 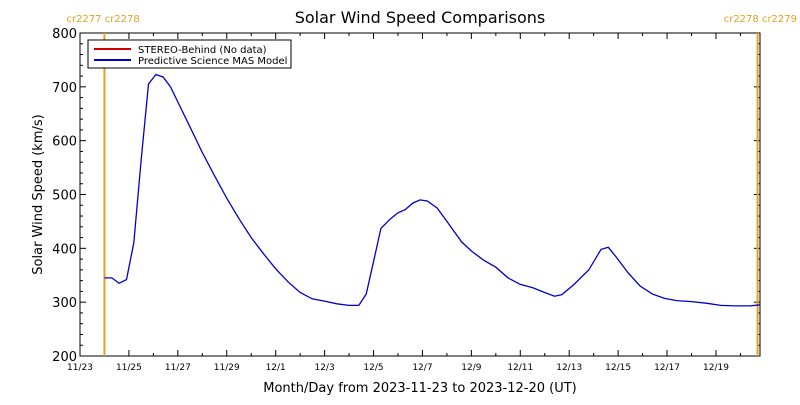 I want to click on x-tick-label: 12/9, so click(x=471, y=368).